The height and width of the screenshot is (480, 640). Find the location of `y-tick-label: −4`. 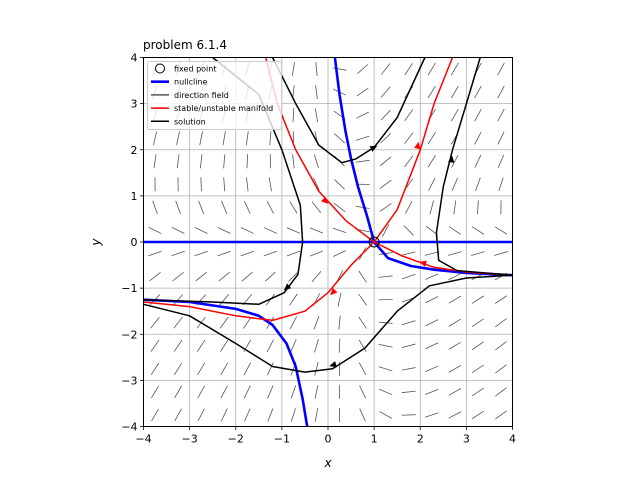

y-tick-label: −4 is located at coordinates (129, 427).